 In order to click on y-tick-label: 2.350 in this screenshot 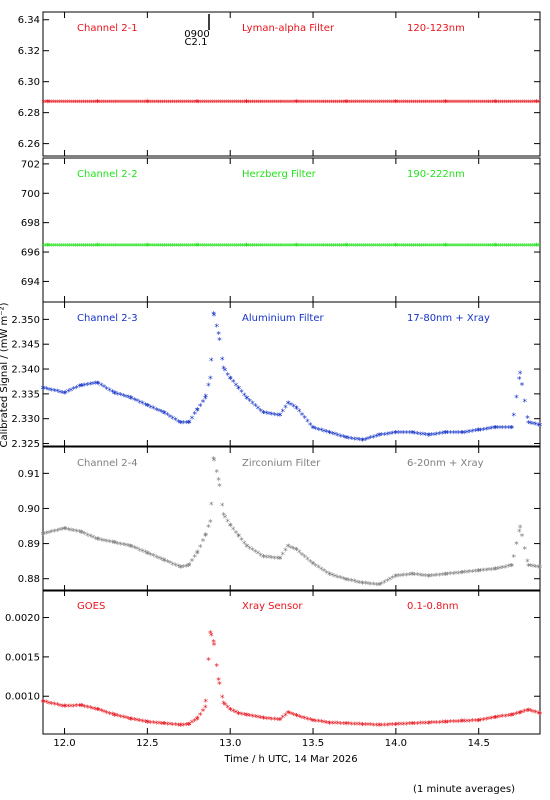, I will do `click(25, 320)`.